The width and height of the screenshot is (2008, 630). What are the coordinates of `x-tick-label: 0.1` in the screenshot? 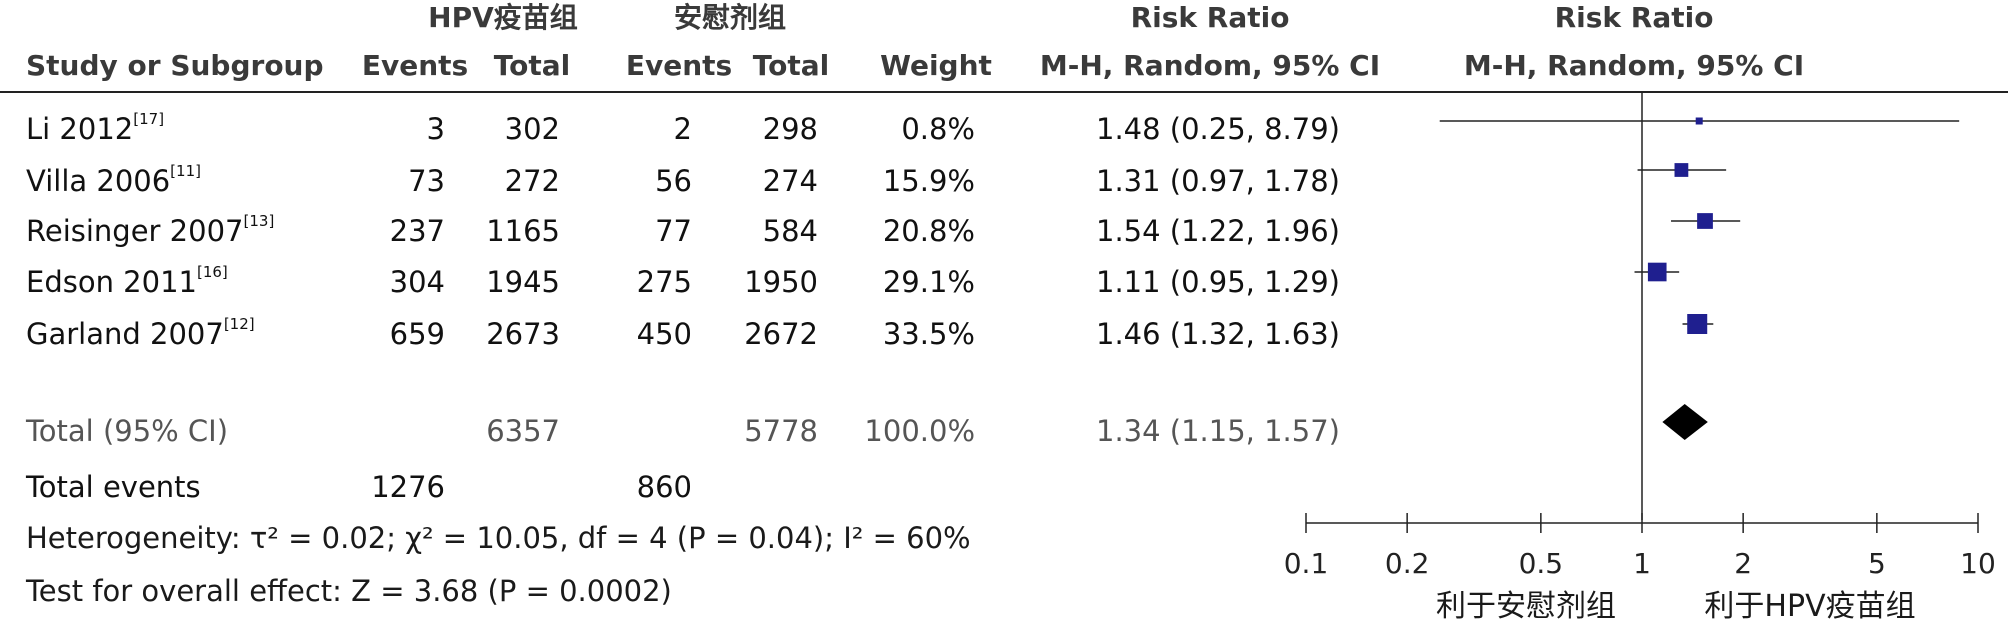 It's located at (1306, 563).